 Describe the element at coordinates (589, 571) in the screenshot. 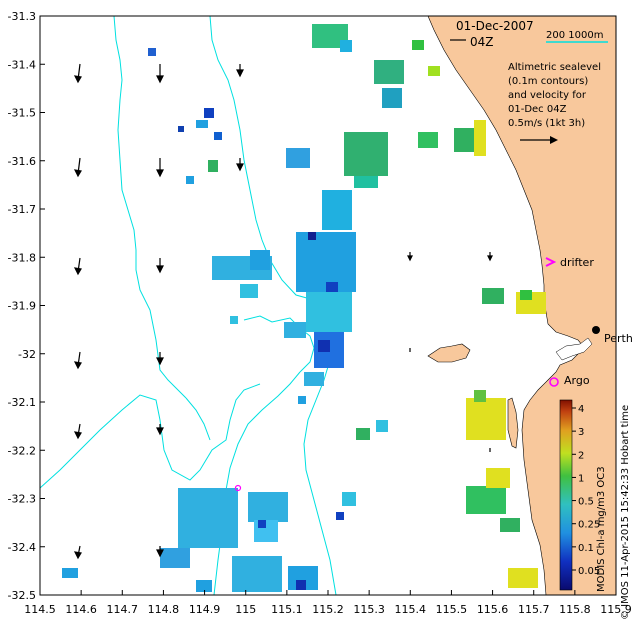

I see `colorbar-tick-label: 0.05` at that location.